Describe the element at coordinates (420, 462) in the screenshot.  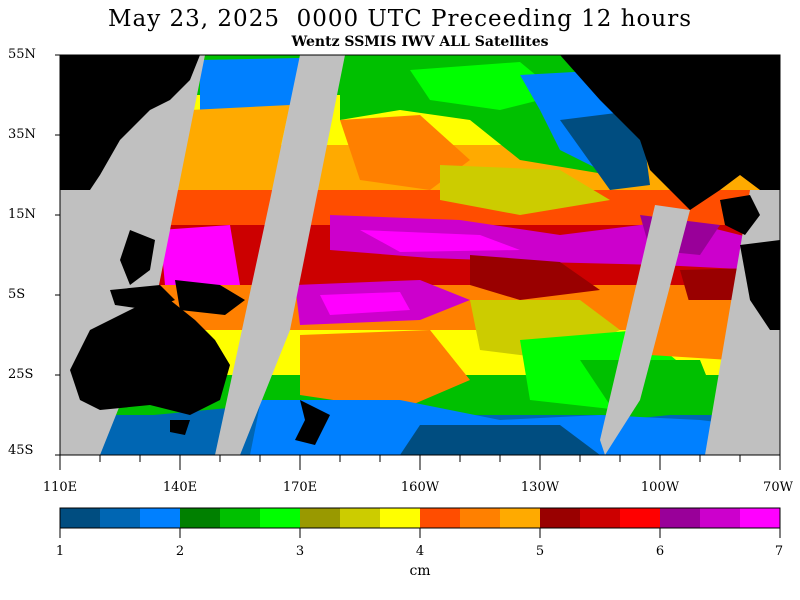
I see `lon-ticks` at that location.